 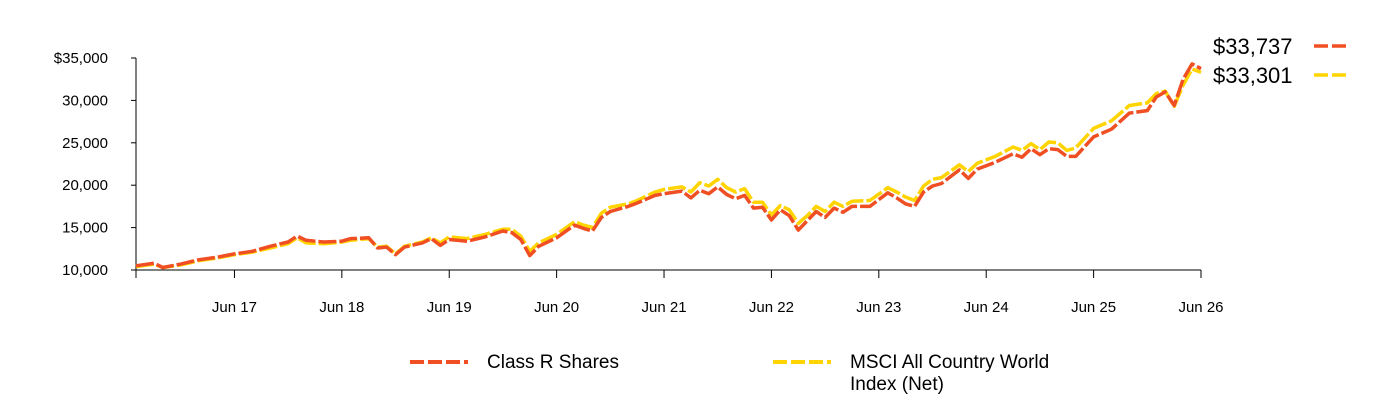 I want to click on end-value-label: $33,737, so click(x=1253, y=46).